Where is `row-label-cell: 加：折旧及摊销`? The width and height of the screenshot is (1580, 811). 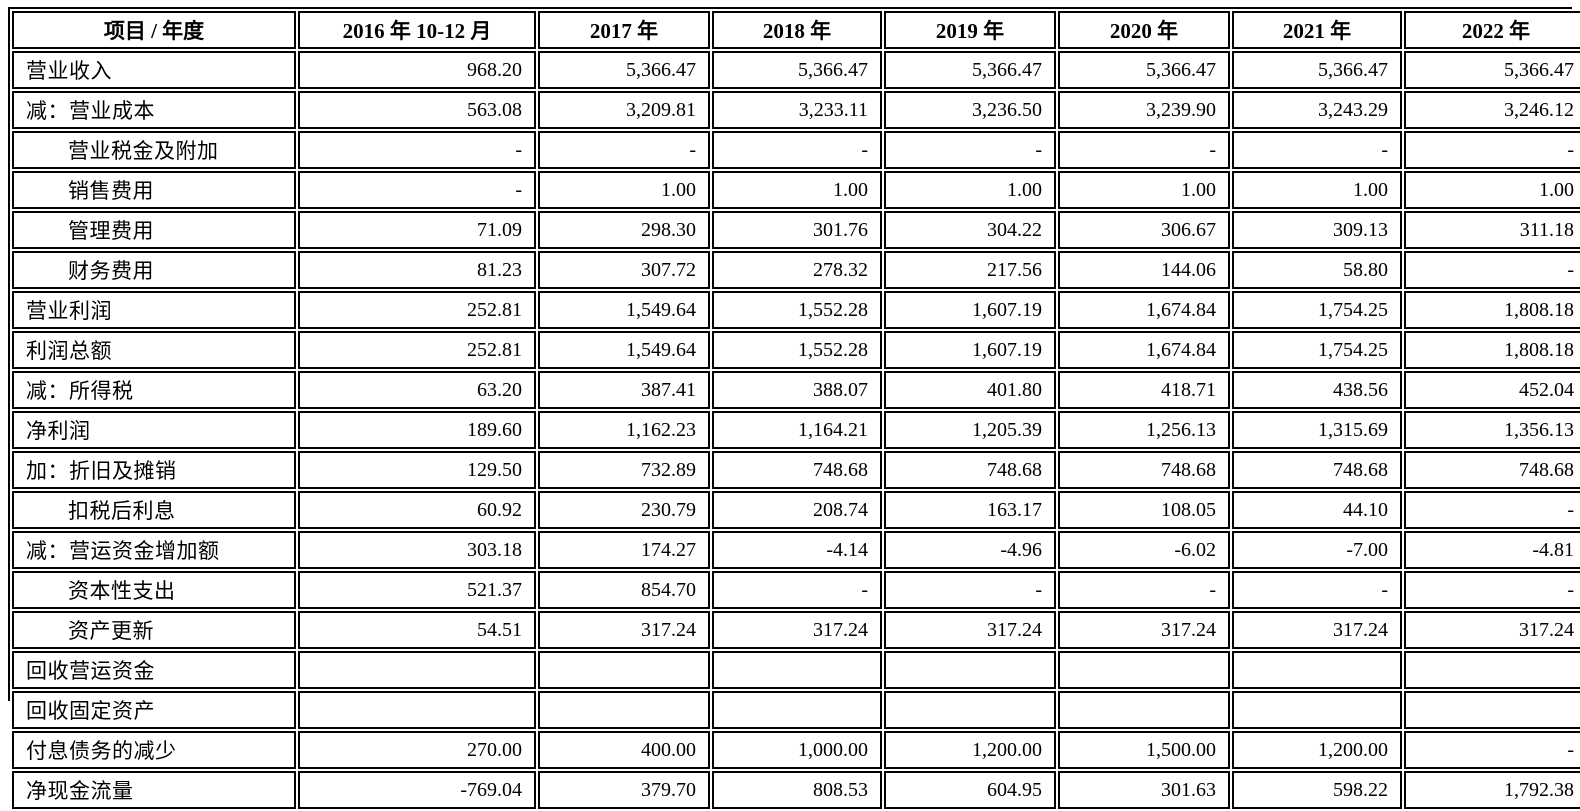 row-label-cell: 加：折旧及摊销 is located at coordinates (154, 470).